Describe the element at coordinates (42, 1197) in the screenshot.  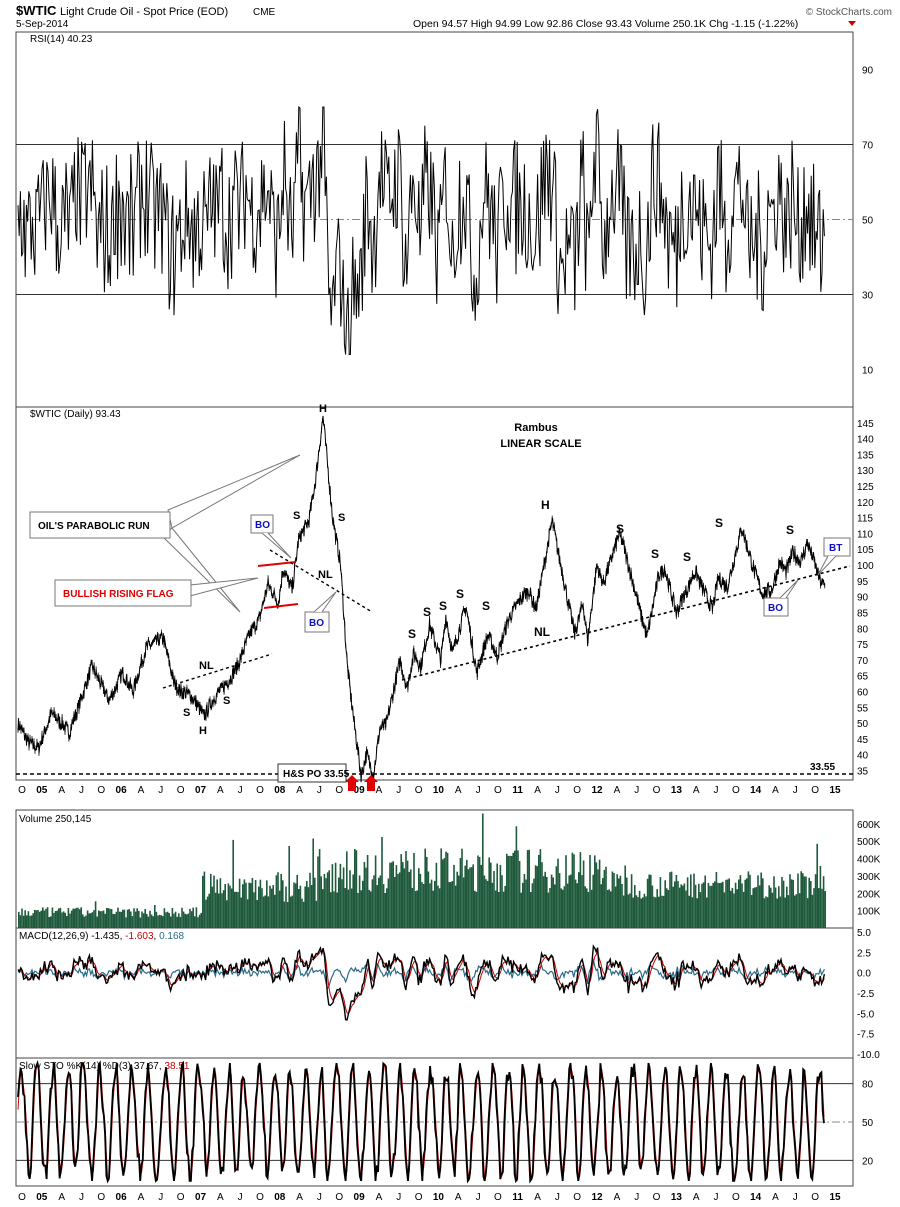
I see `time-axis-label: 05` at that location.